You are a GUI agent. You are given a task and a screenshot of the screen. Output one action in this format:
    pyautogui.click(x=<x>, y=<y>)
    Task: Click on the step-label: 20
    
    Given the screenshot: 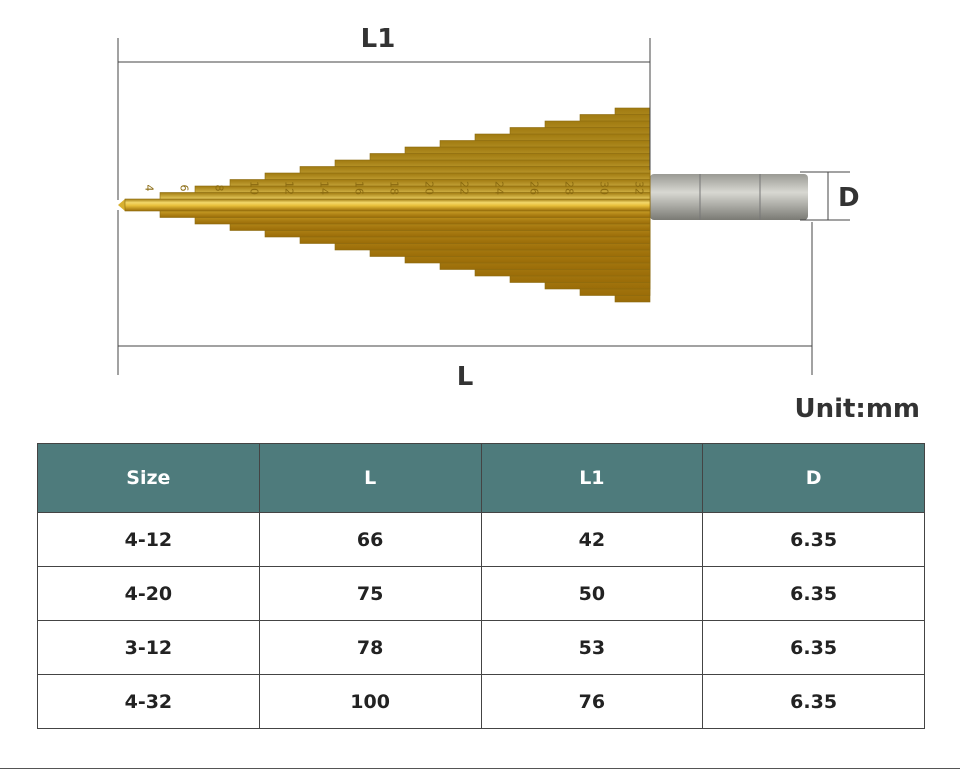 What is the action you would take?
    pyautogui.click(x=429, y=188)
    